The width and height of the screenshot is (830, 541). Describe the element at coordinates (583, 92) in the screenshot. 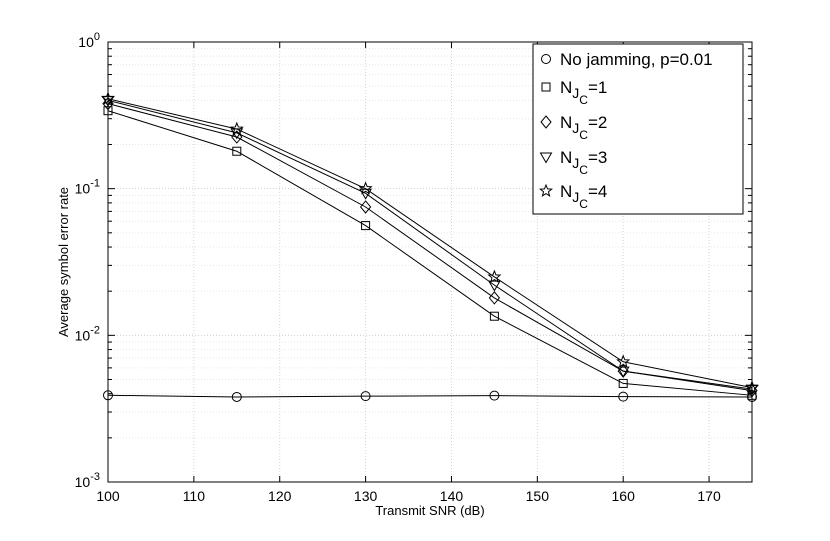

I see `legend-label-njc-1: NJC=1` at that location.